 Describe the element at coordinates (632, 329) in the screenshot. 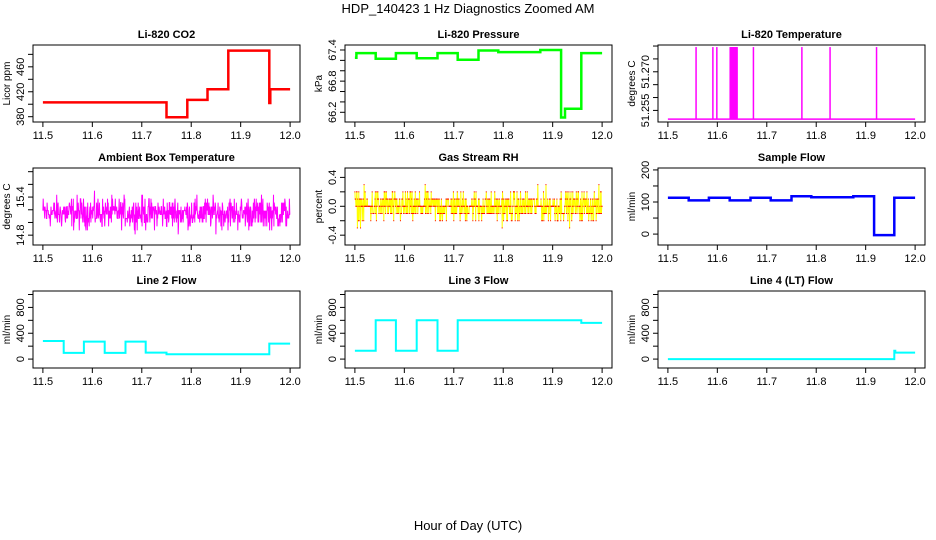

I see `y-axis-title: ml/min` at that location.